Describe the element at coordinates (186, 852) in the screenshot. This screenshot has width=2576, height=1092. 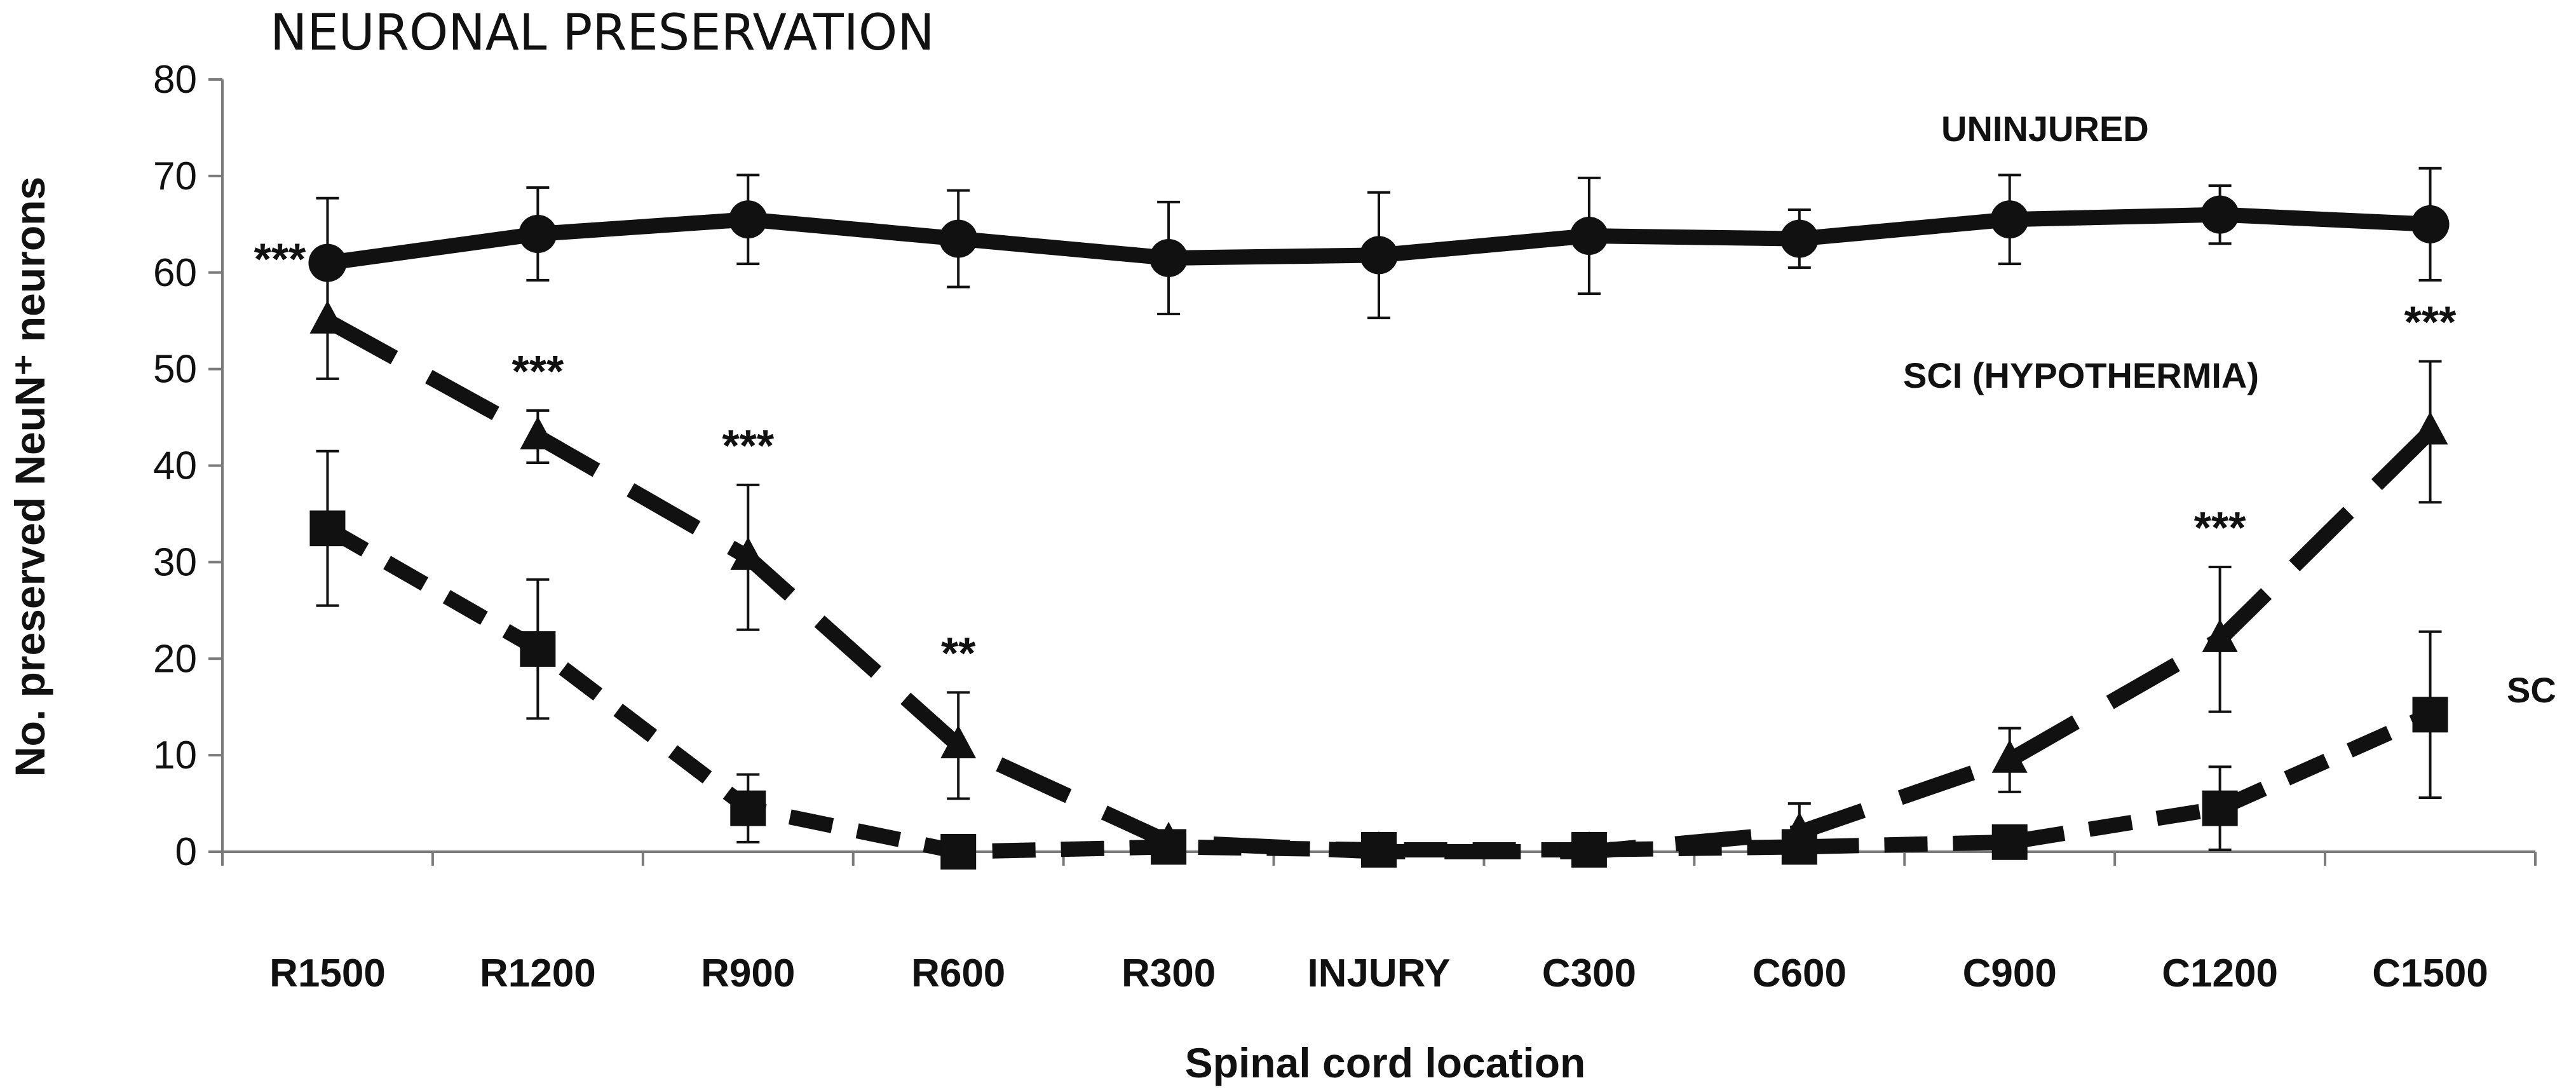
I see `y-tick-label: 0` at that location.